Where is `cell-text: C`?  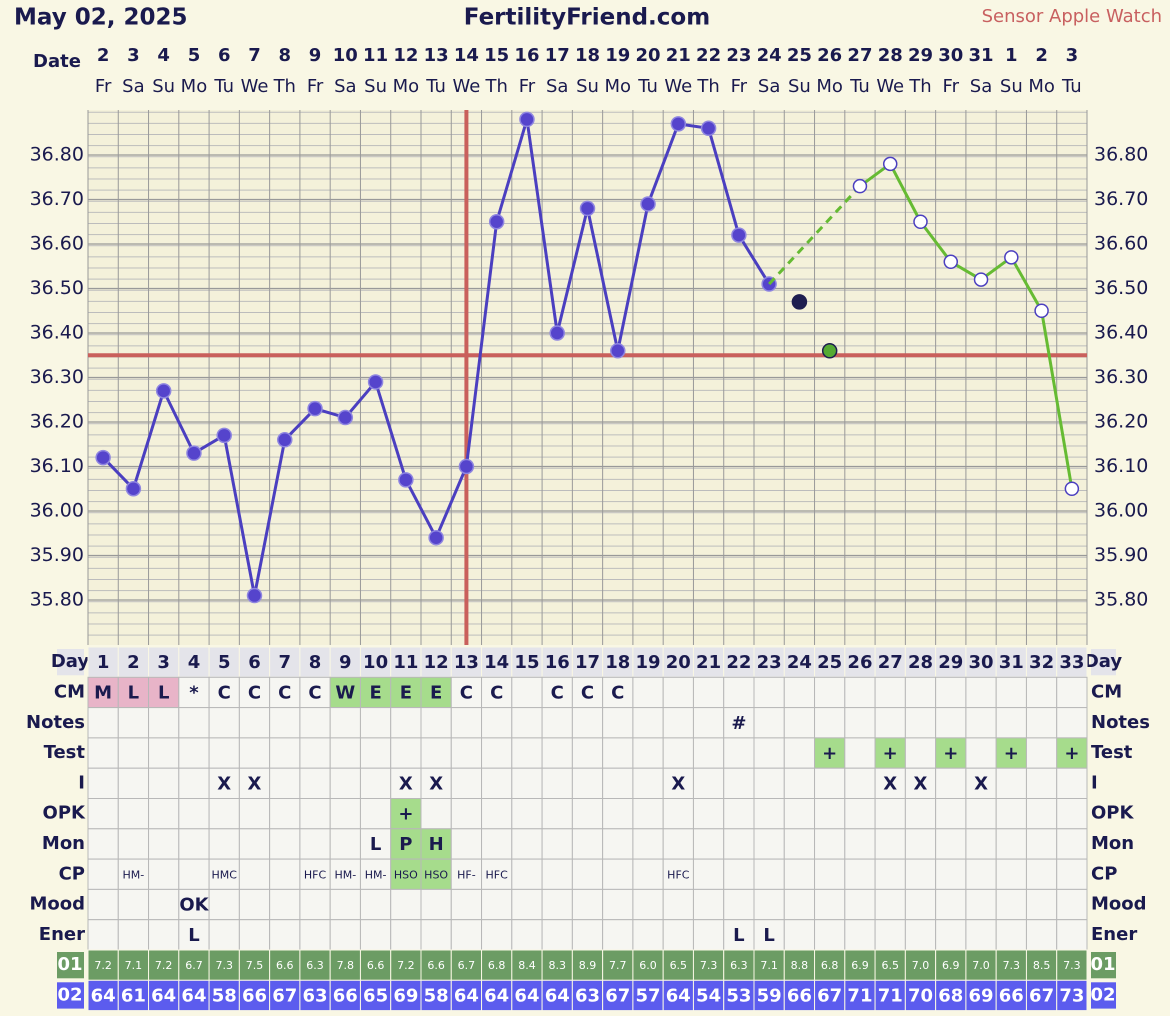 cell-text: C is located at coordinates (557, 692).